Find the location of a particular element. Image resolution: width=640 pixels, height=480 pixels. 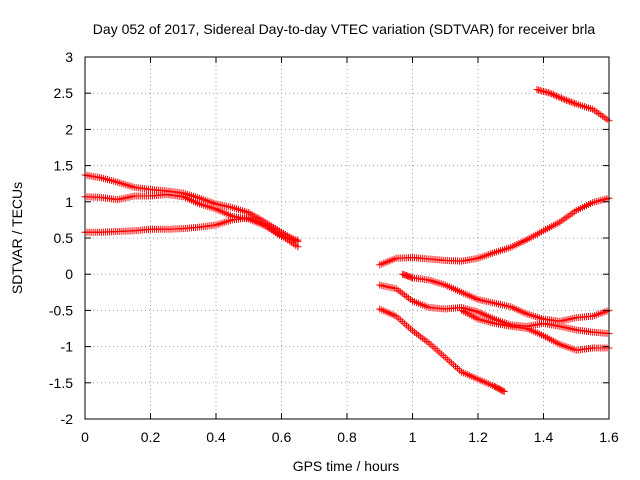

x-tick-label: 1 is located at coordinates (413, 437).